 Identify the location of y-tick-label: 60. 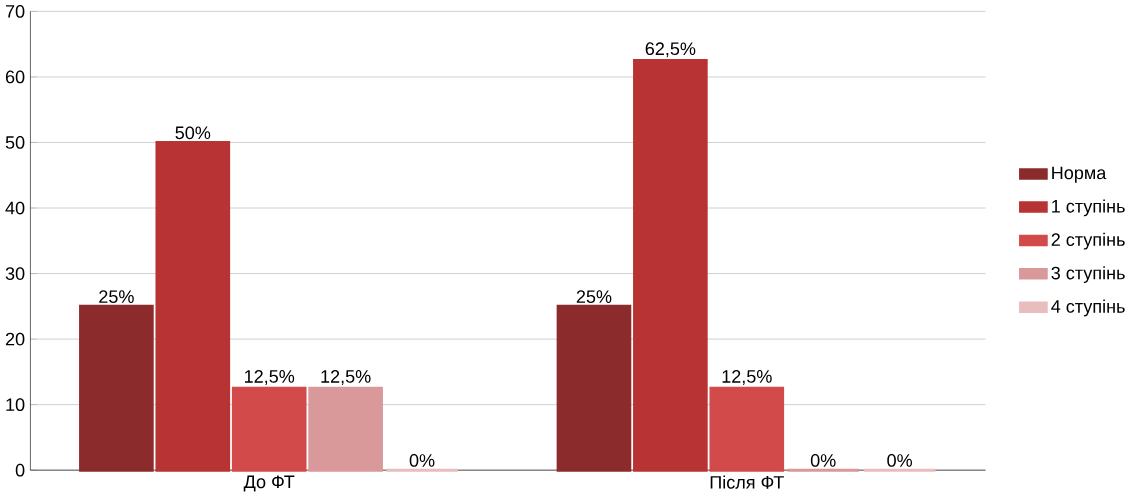
(15, 77).